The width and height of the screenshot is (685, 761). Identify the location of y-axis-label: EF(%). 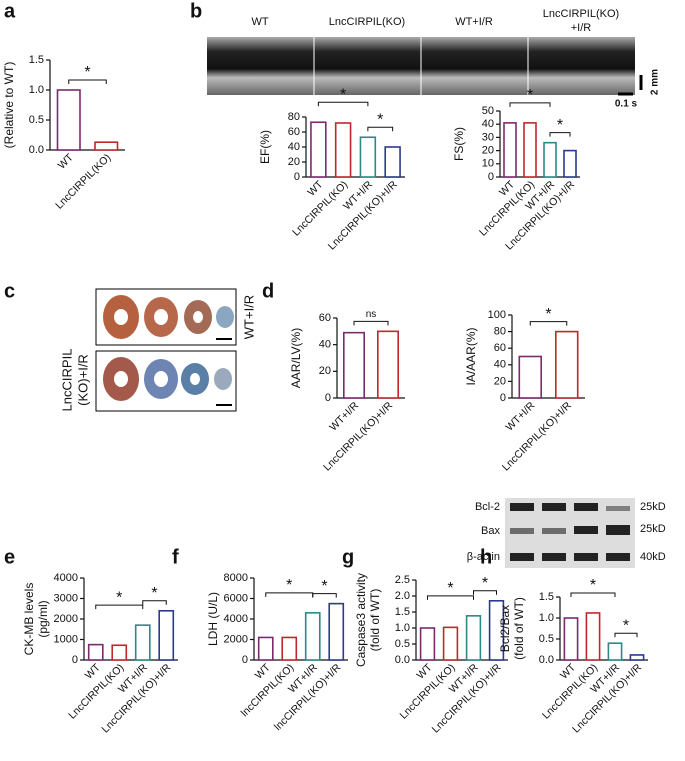
(265, 147).